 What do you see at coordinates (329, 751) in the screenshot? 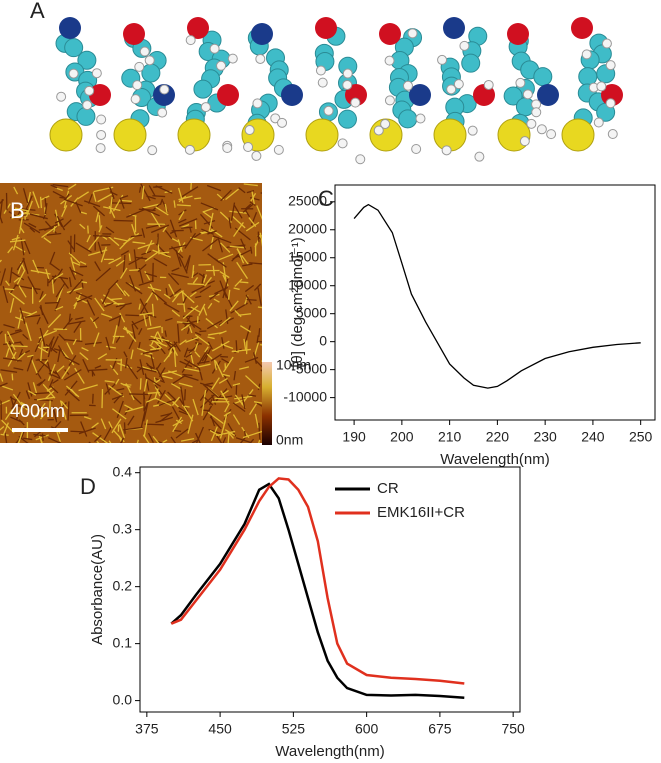
I see `x-axis-label: Wavelength(nm)` at bounding box center [329, 751].